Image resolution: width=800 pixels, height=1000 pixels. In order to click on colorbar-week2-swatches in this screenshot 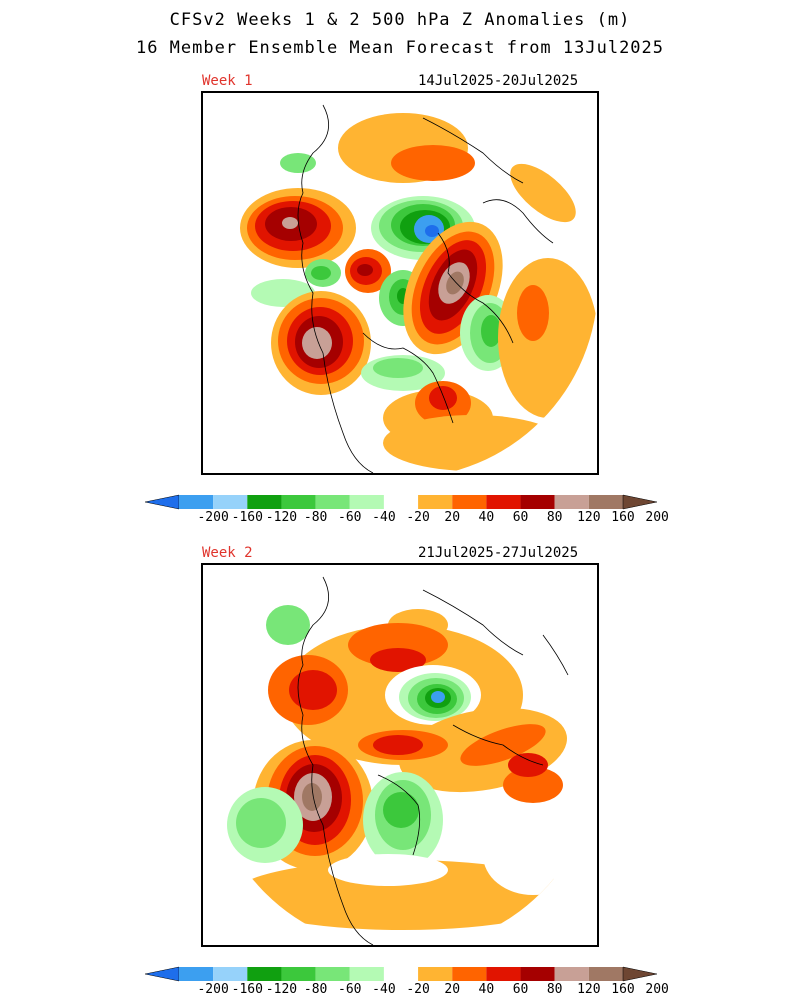, I will do `click(401, 974)`.